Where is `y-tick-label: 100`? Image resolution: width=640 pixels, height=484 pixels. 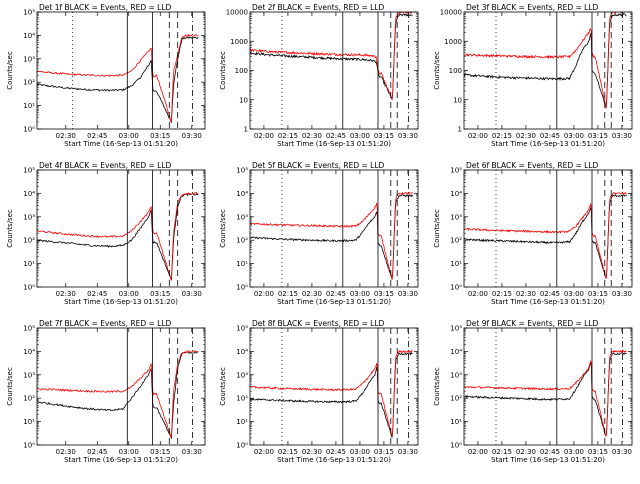 y-tick-label: 100 is located at coordinates (455, 71).